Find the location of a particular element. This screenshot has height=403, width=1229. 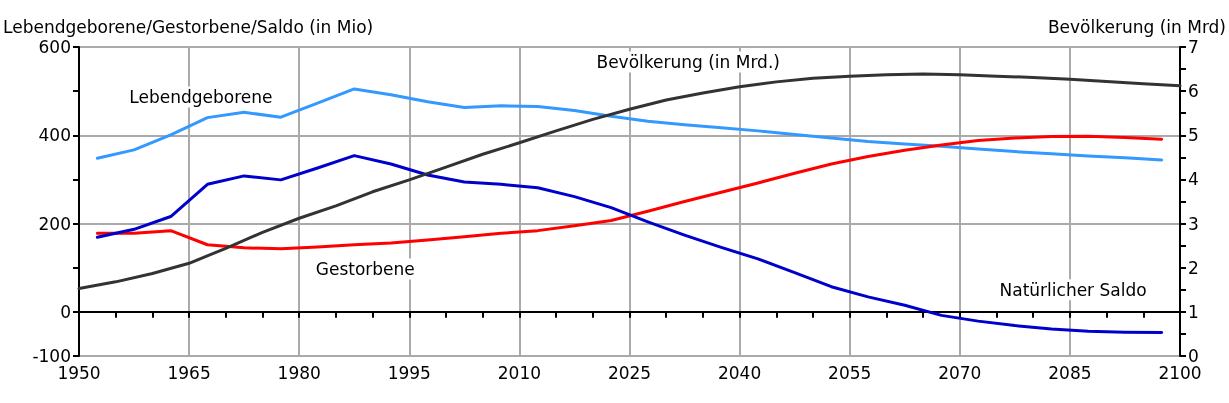

y-tick-label: 600 is located at coordinates (54, 47).